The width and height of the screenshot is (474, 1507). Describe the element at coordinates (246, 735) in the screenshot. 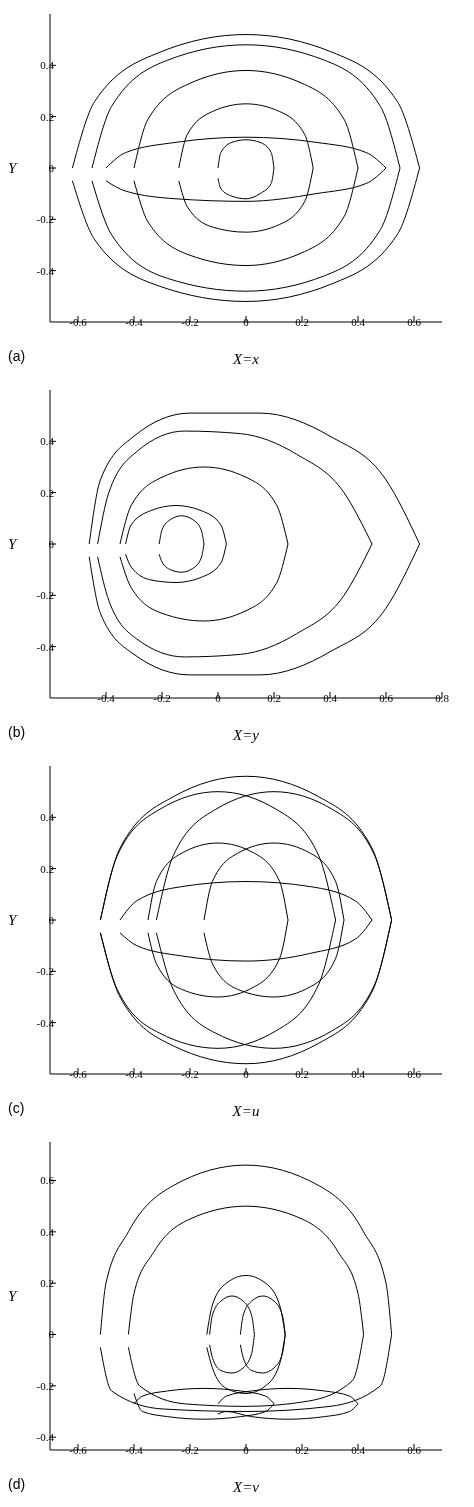

I see `x-axis-title: X=y` at that location.